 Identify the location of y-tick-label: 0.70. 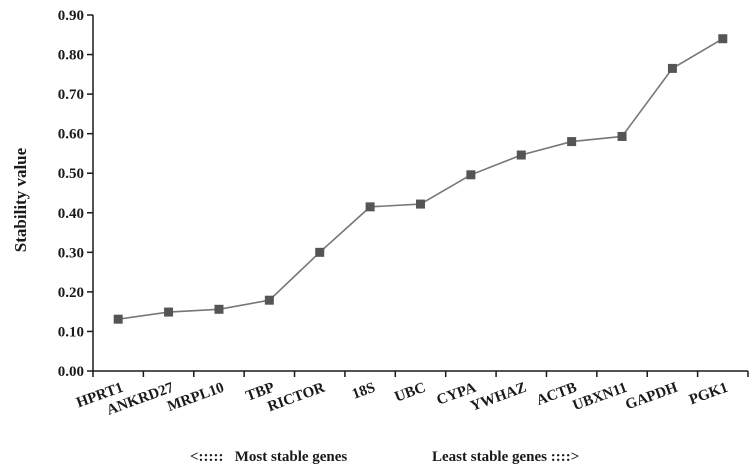
(71, 95).